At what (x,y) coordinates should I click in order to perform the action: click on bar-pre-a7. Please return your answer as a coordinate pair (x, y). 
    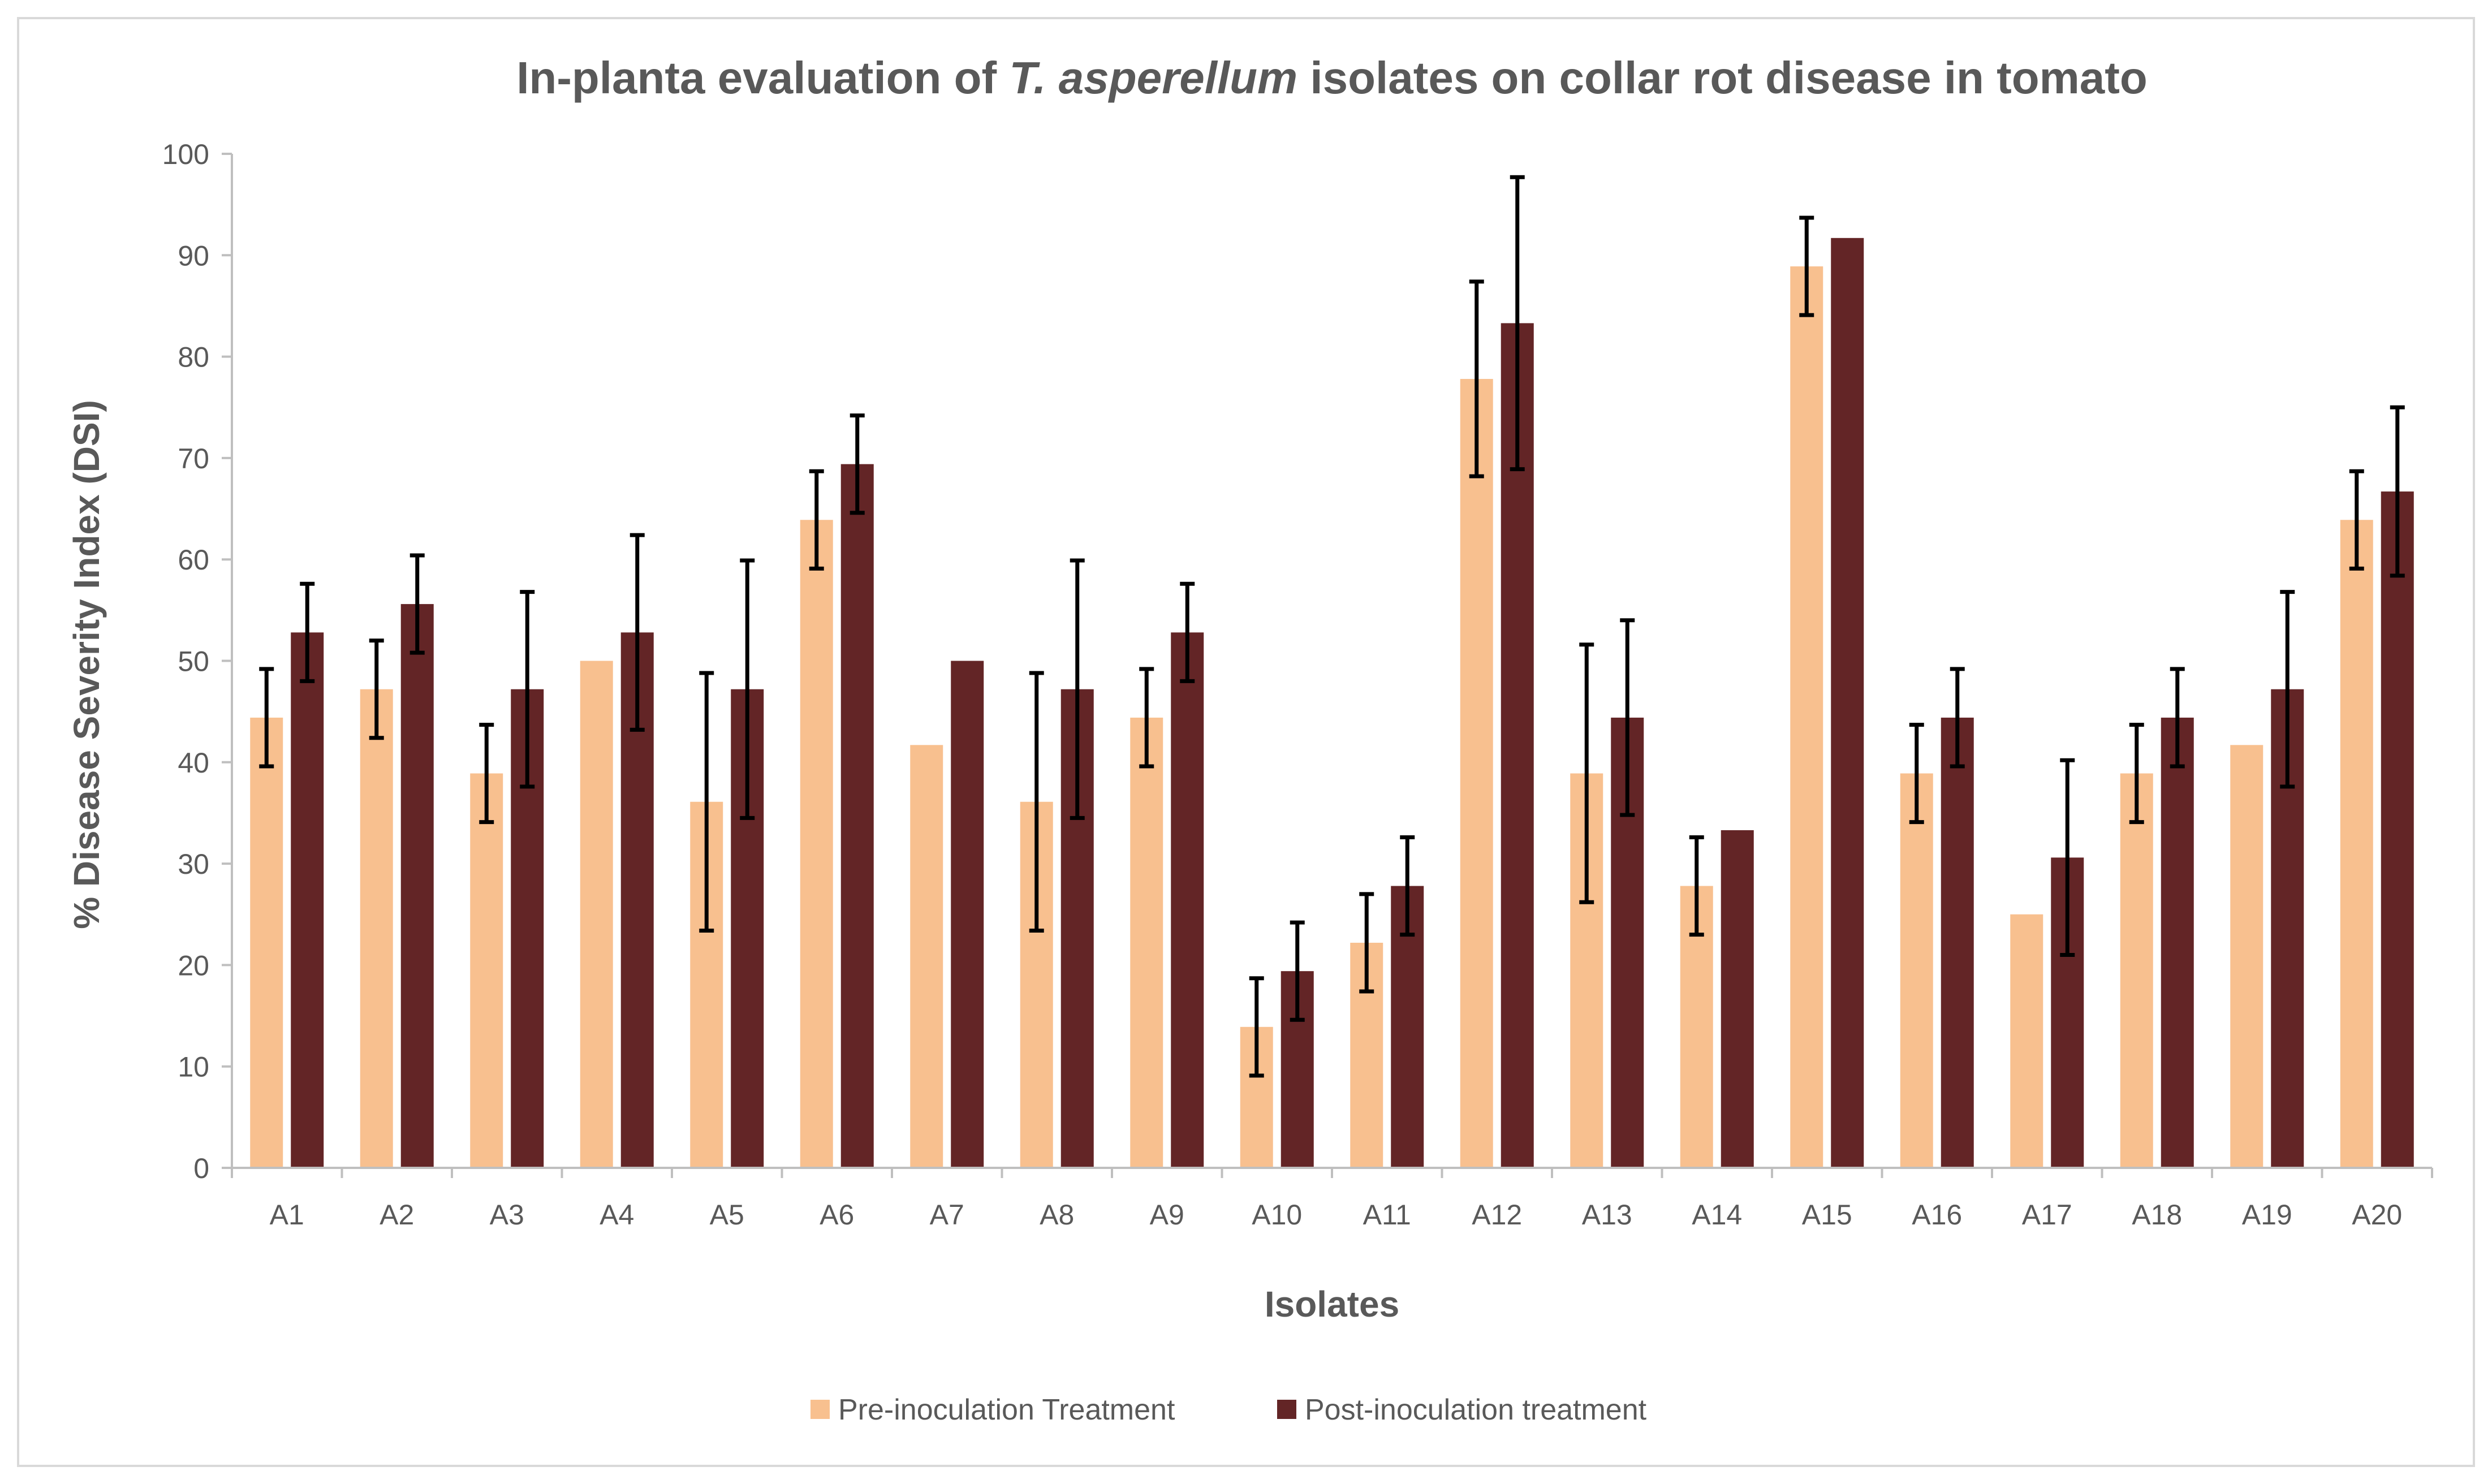
    Looking at the image, I should click on (926, 956).